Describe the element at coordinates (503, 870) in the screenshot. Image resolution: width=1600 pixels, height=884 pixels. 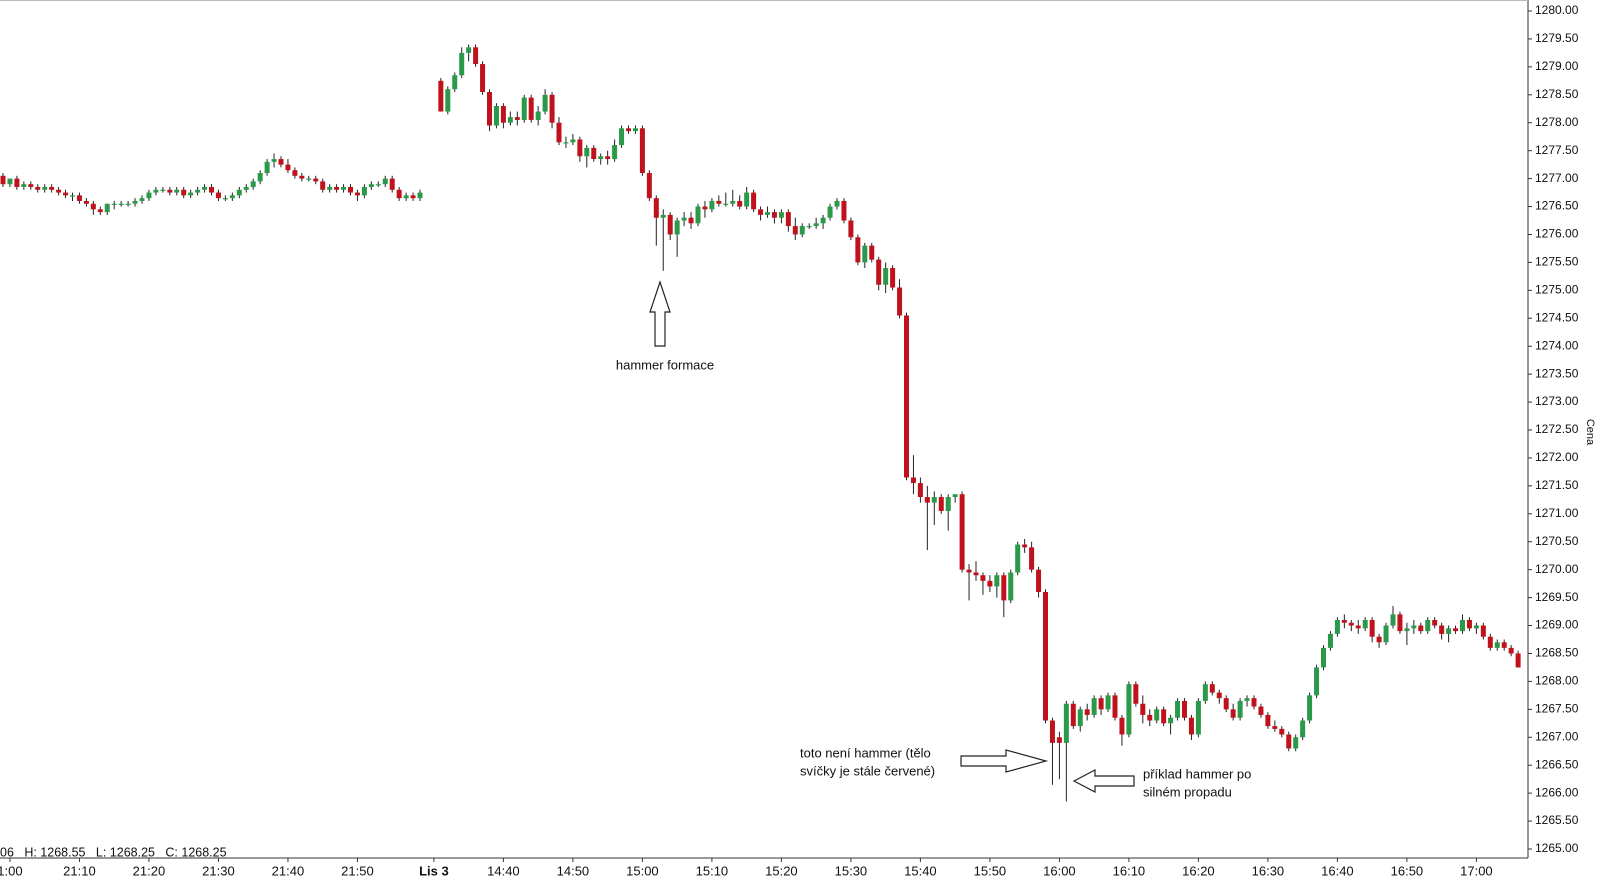
I see `x-tick-label: 14:40` at that location.